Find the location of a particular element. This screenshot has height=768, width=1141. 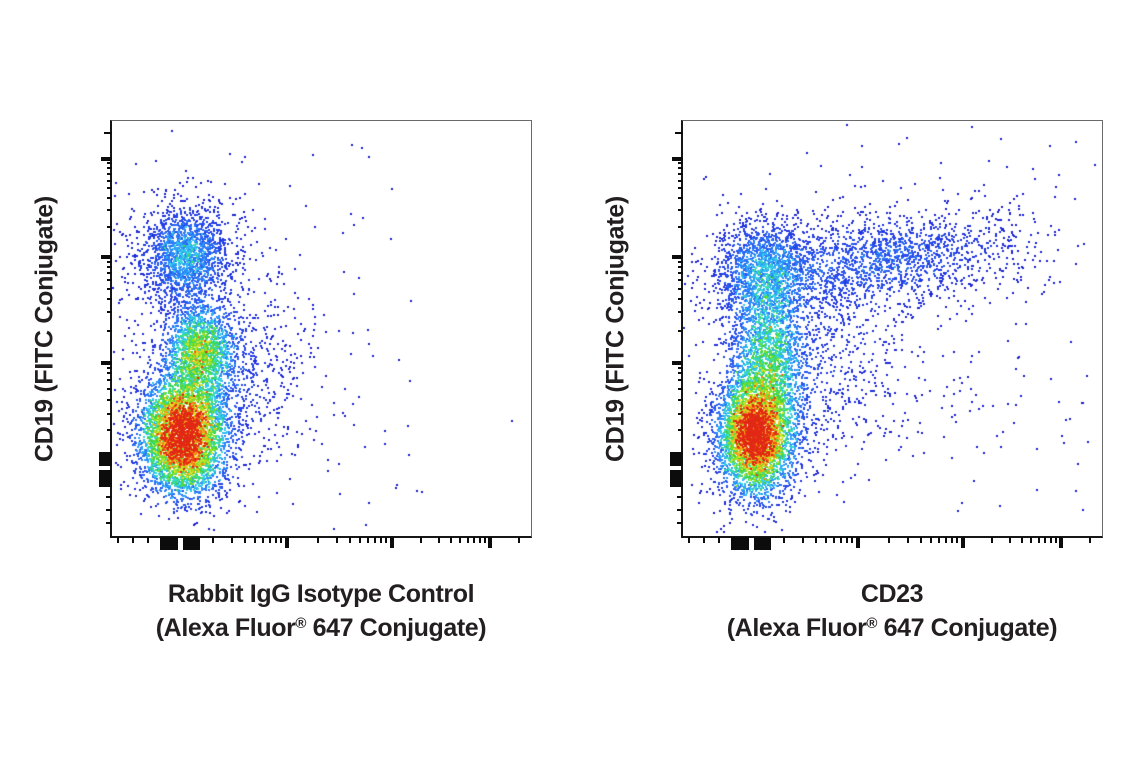

x-axis-title: CD23 (Alexa Fluor® 647 Conjugate) is located at coordinates (892, 613).